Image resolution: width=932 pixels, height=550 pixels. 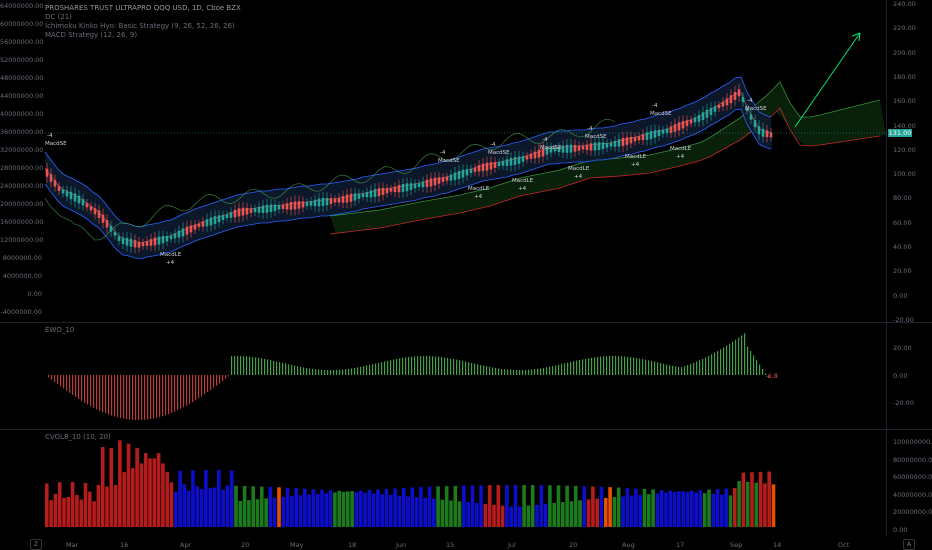 I want to click on macd-se-label: MacdSE, so click(x=56, y=144).